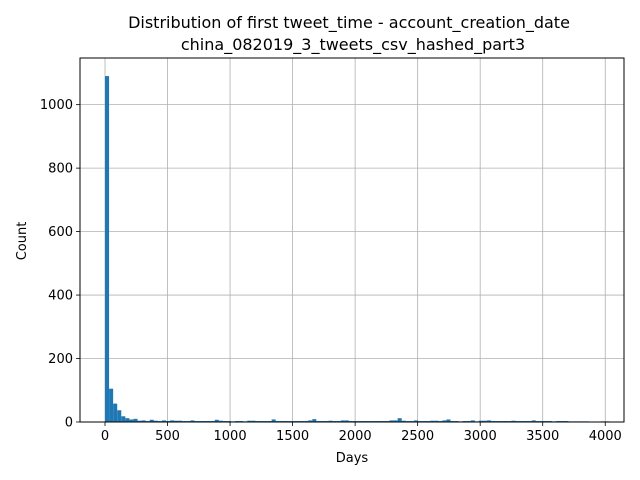 The image size is (640, 480). I want to click on x-tick-label: 1000, so click(230, 436).